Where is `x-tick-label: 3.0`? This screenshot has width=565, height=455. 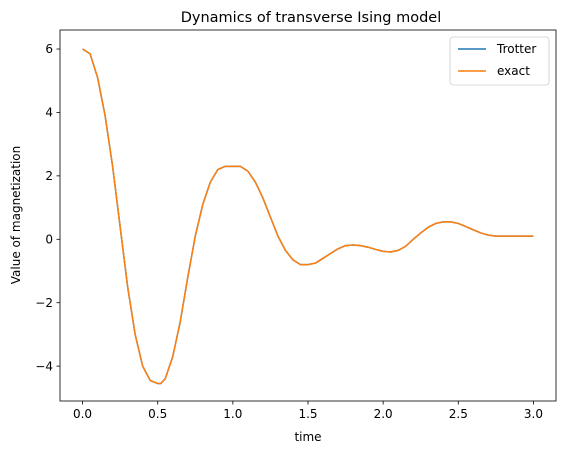
x-tick-label: 3.0 is located at coordinates (533, 414).